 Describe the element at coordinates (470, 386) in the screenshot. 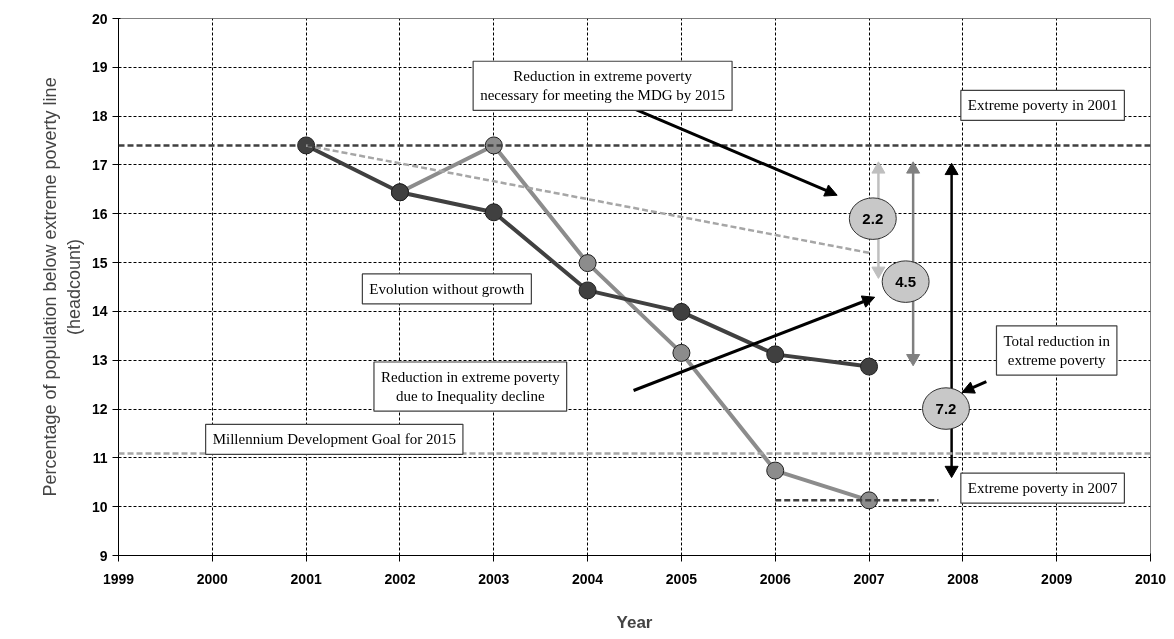

I see `annotation: Reduction in extreme poverty due to Inequality decline` at that location.